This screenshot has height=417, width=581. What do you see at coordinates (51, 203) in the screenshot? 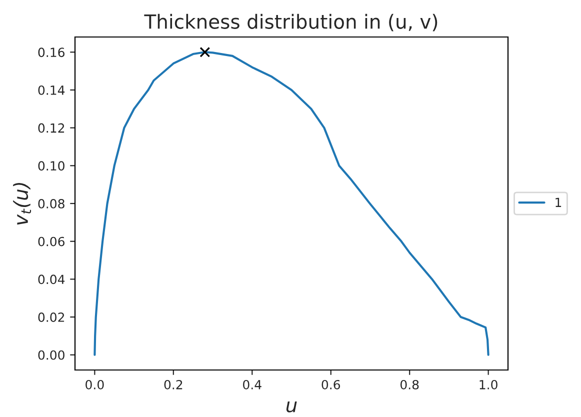
I see `y-tick-label: 0.08` at bounding box center [51, 203].